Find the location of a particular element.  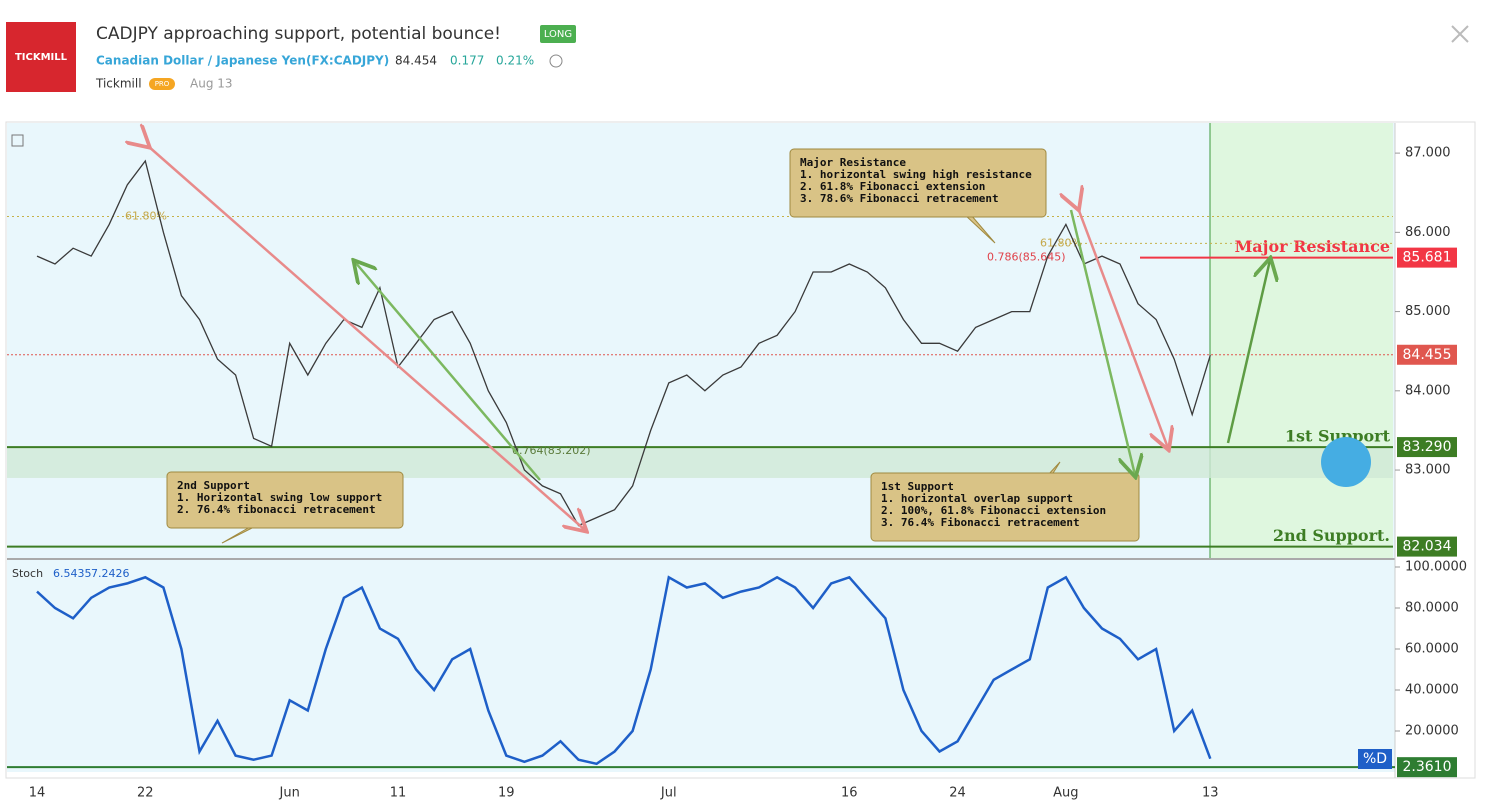

close is located at coordinates (1460, 34).